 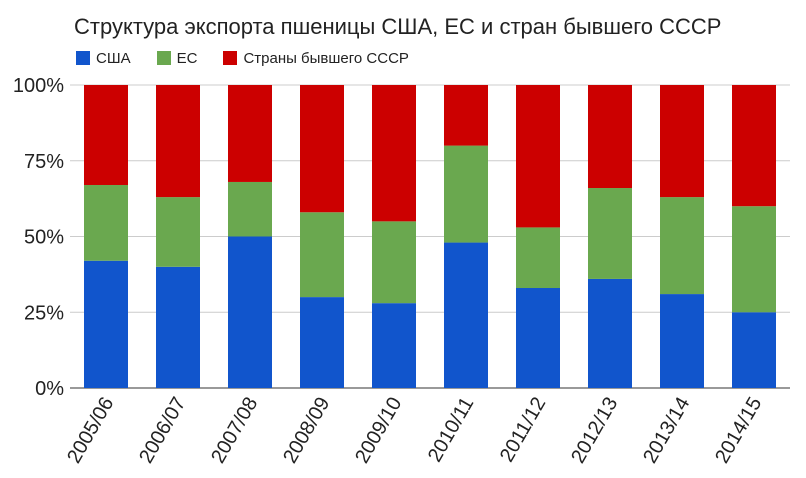 I want to click on legend-swatch-eu, so click(x=163, y=58).